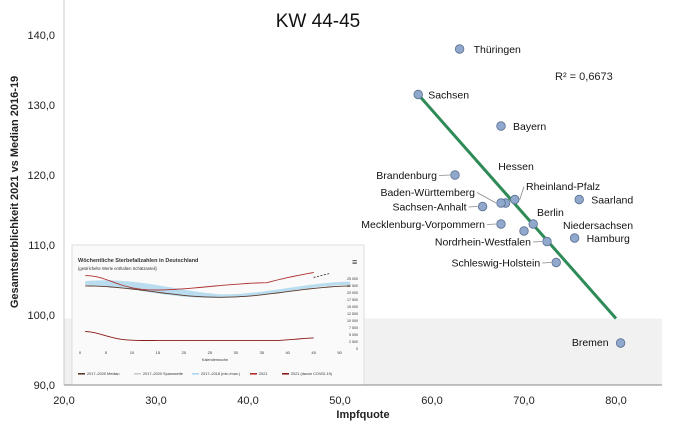  I want to click on inset-legend-item: 2021 (davon COVID-19), so click(312, 374).